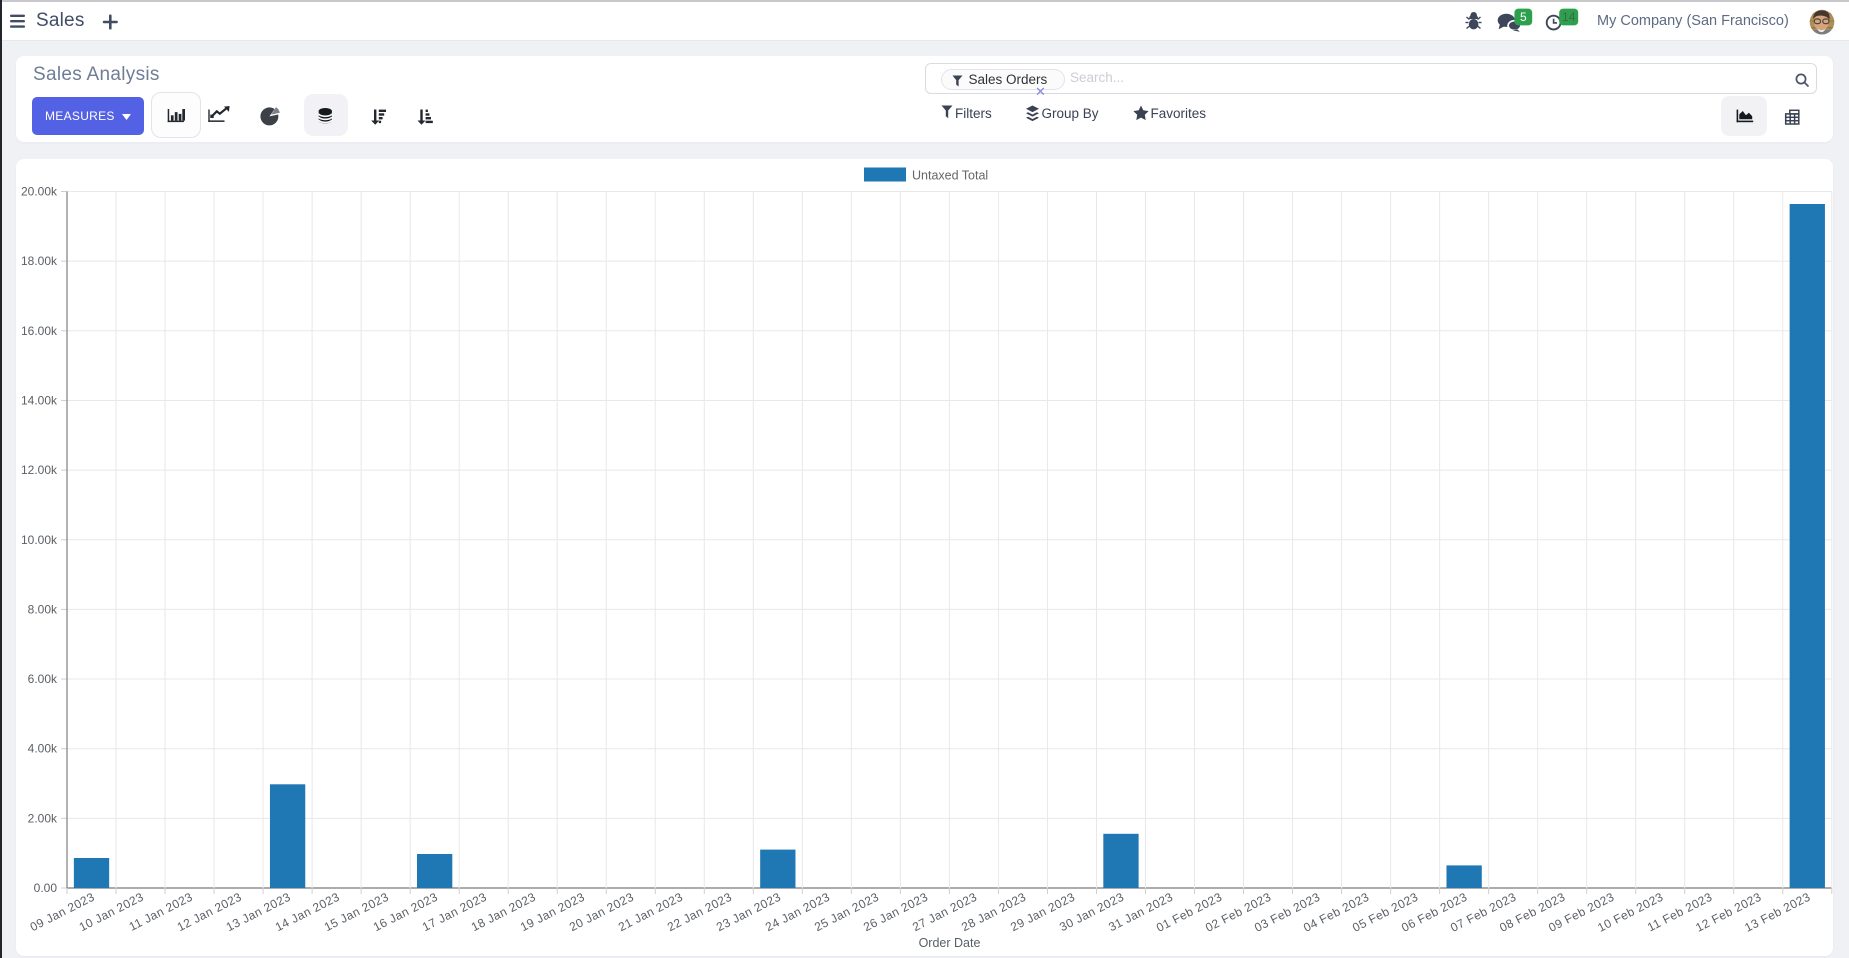  I want to click on svg-text: 6.00k, so click(43, 679).